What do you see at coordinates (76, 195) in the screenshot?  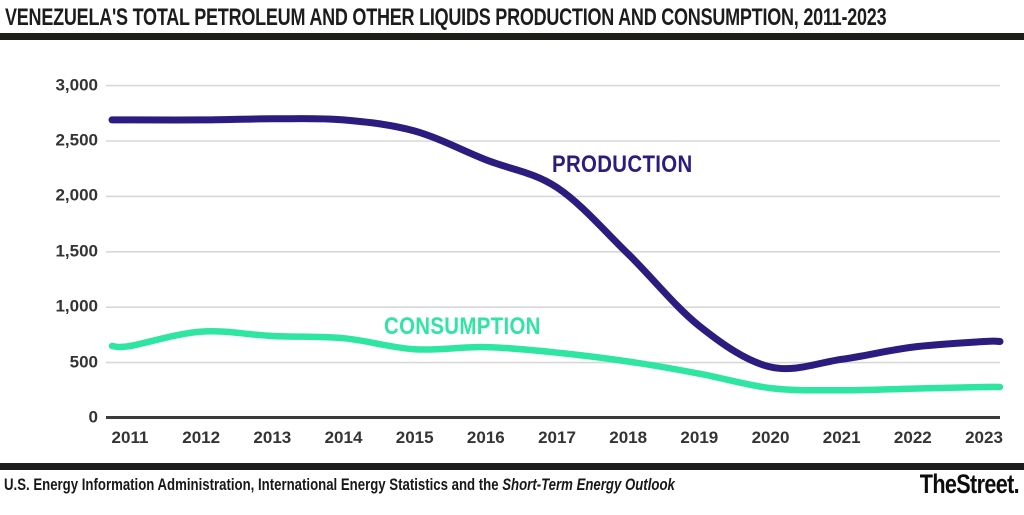 I see `y-tick-label-2000: 2,000` at bounding box center [76, 195].